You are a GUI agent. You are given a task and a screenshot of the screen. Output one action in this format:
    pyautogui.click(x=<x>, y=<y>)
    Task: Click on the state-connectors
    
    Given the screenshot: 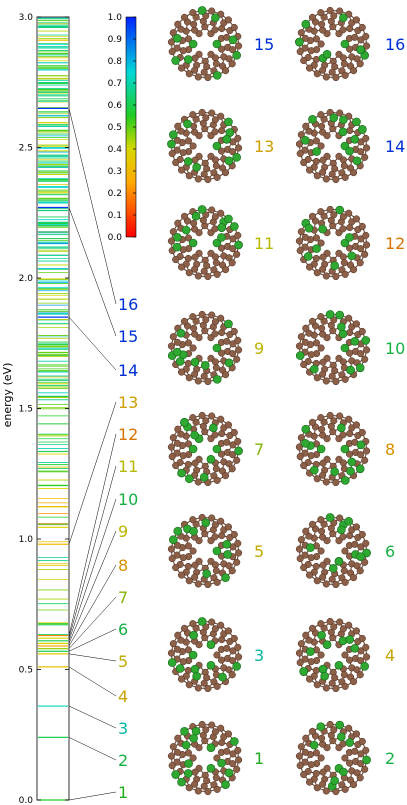 What is the action you would take?
    pyautogui.click(x=92, y=454)
    